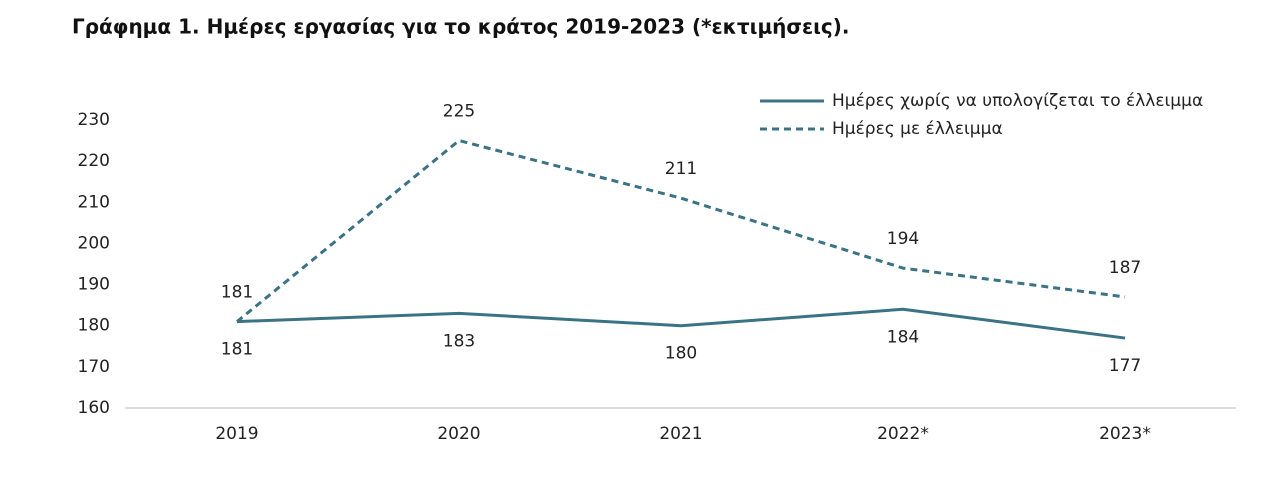 The height and width of the screenshot is (487, 1261). What do you see at coordinates (681, 323) in the screenshot?
I see `series-line` at bounding box center [681, 323].